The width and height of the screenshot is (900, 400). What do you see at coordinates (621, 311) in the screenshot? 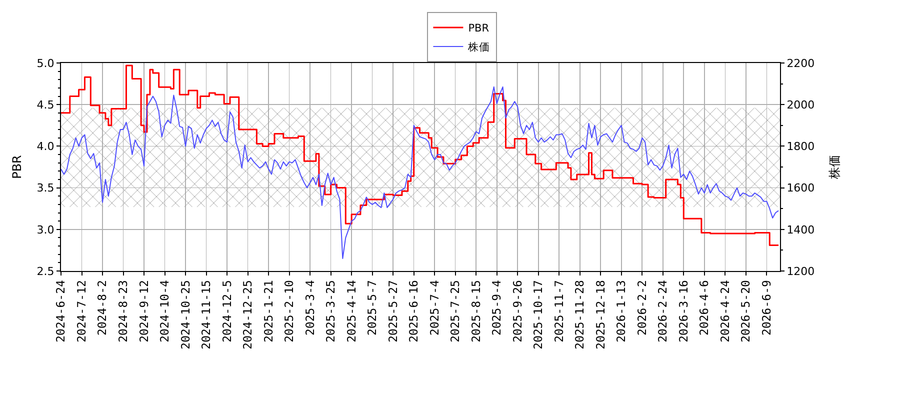
I see `x-tick-label: 2026-1-13` at bounding box center [621, 311].